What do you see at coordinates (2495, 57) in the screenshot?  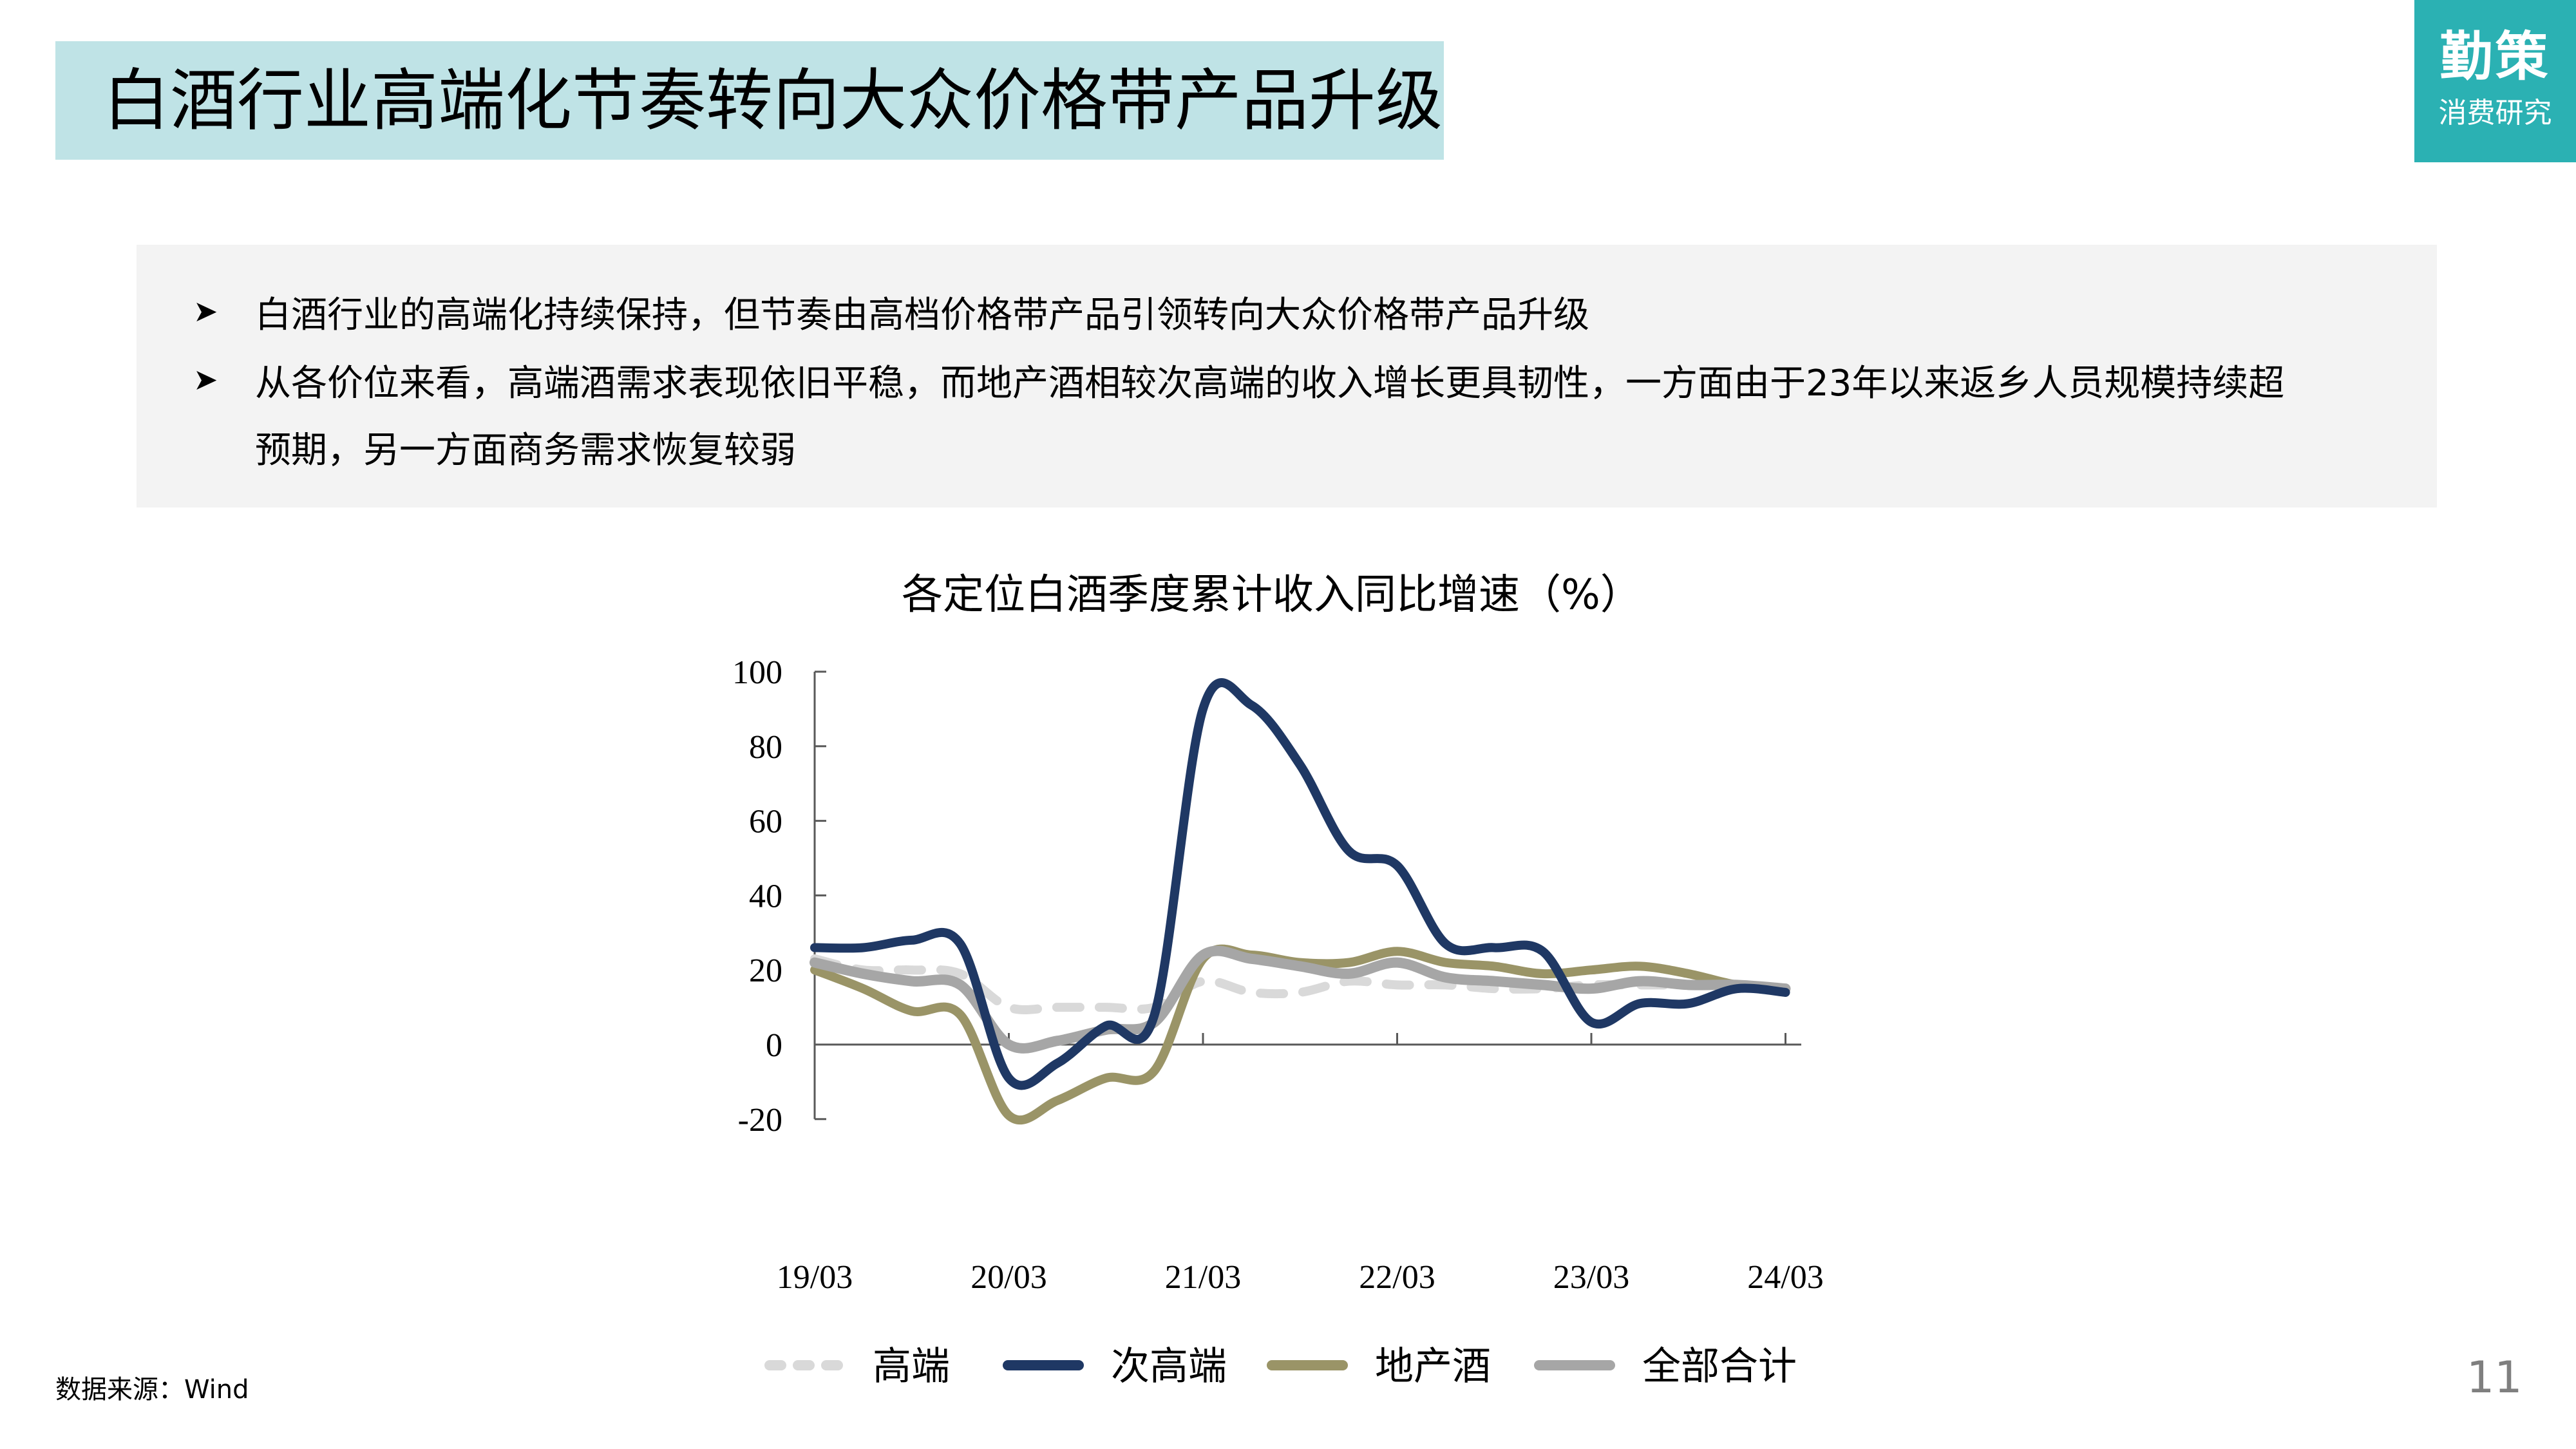 I see `logo-main-text: 勤策` at bounding box center [2495, 57].